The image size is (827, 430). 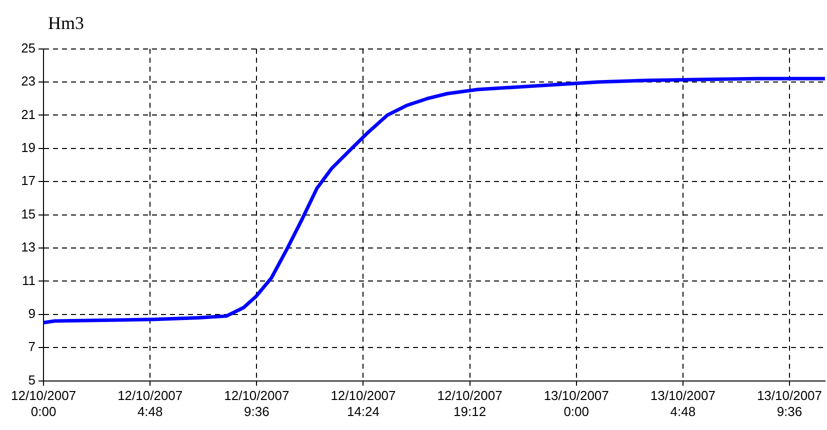 What do you see at coordinates (683, 403) in the screenshot?
I see `x-tick-label: 13/10/2007 4:48` at bounding box center [683, 403].